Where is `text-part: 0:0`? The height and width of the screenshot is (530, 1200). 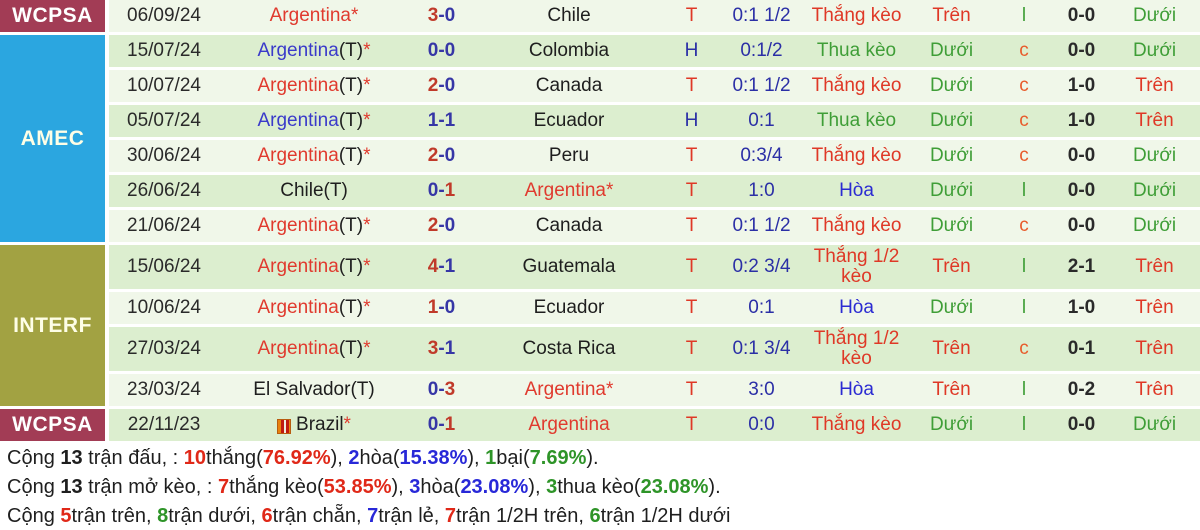
text-part: 0:0 is located at coordinates (761, 425).